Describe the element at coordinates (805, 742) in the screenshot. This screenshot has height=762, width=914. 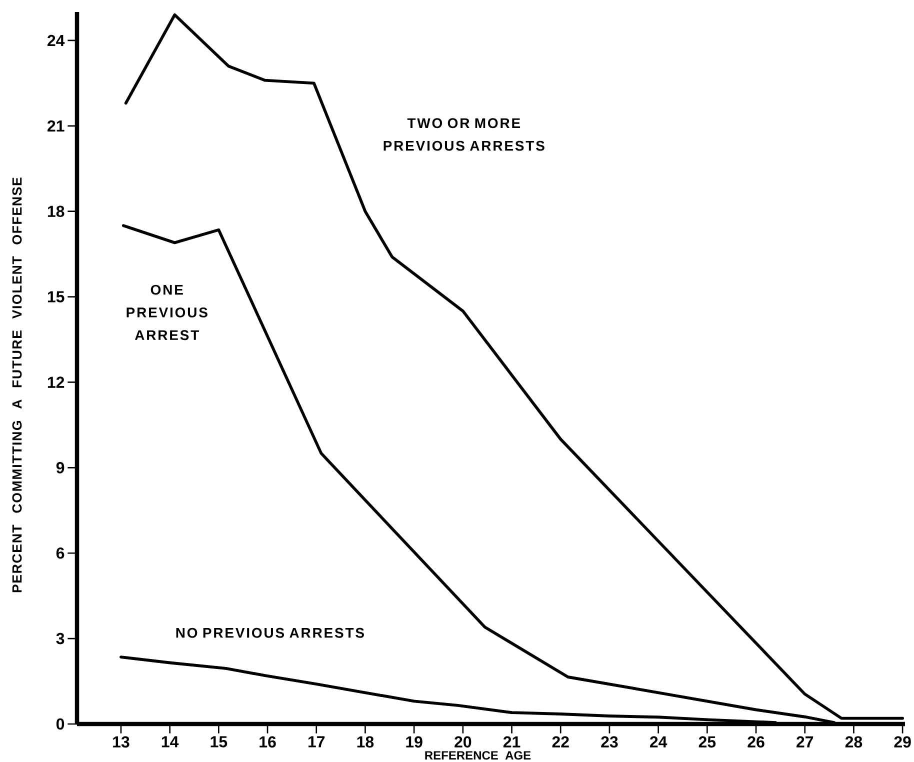
I see `x-tick-label: 27` at that location.